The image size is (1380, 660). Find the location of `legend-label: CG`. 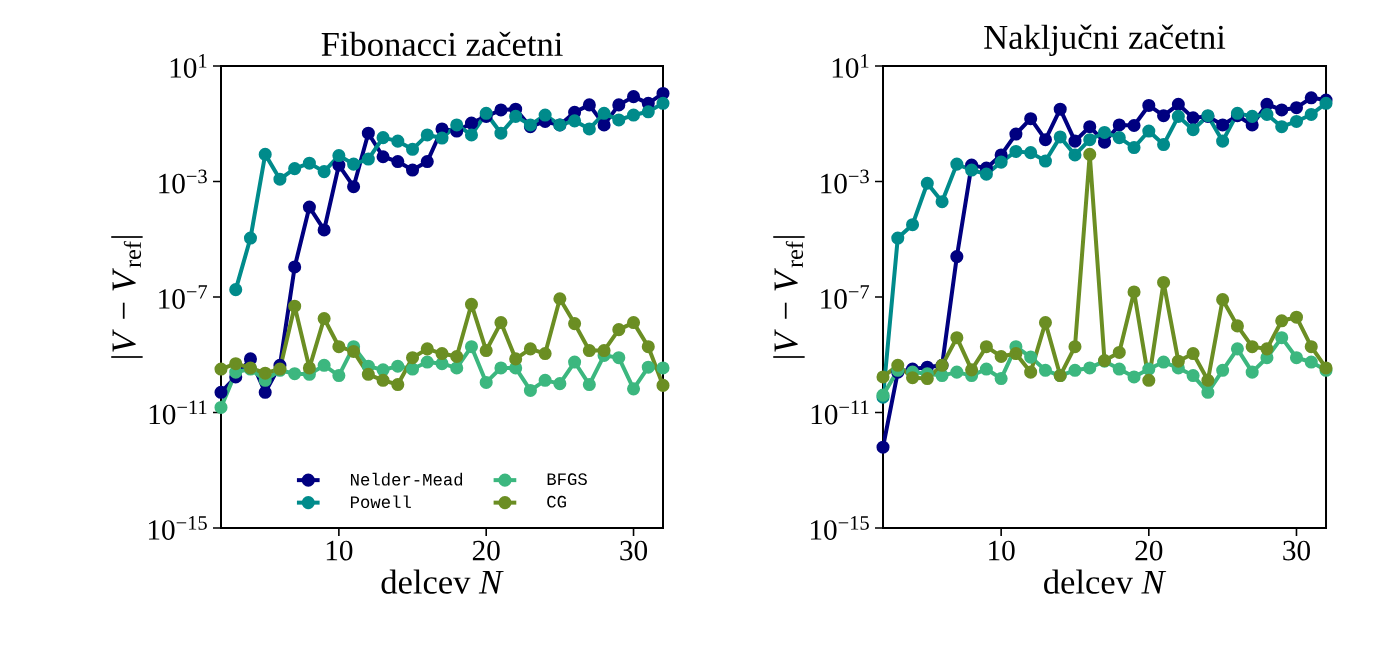

legend-label: CG is located at coordinates (556, 501).